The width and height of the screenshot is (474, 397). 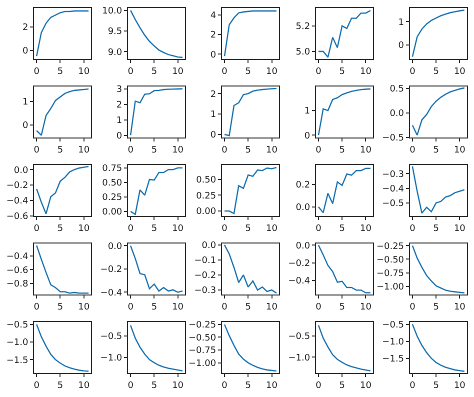 What do you see at coordinates (205, 276) in the screenshot?
I see `y-tick-label: −0.2` at bounding box center [205, 276].